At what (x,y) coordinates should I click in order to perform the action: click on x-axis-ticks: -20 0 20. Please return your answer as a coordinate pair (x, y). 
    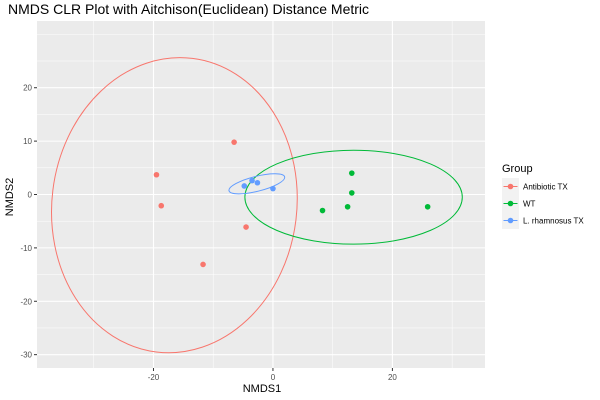
    Looking at the image, I should click on (272, 375).